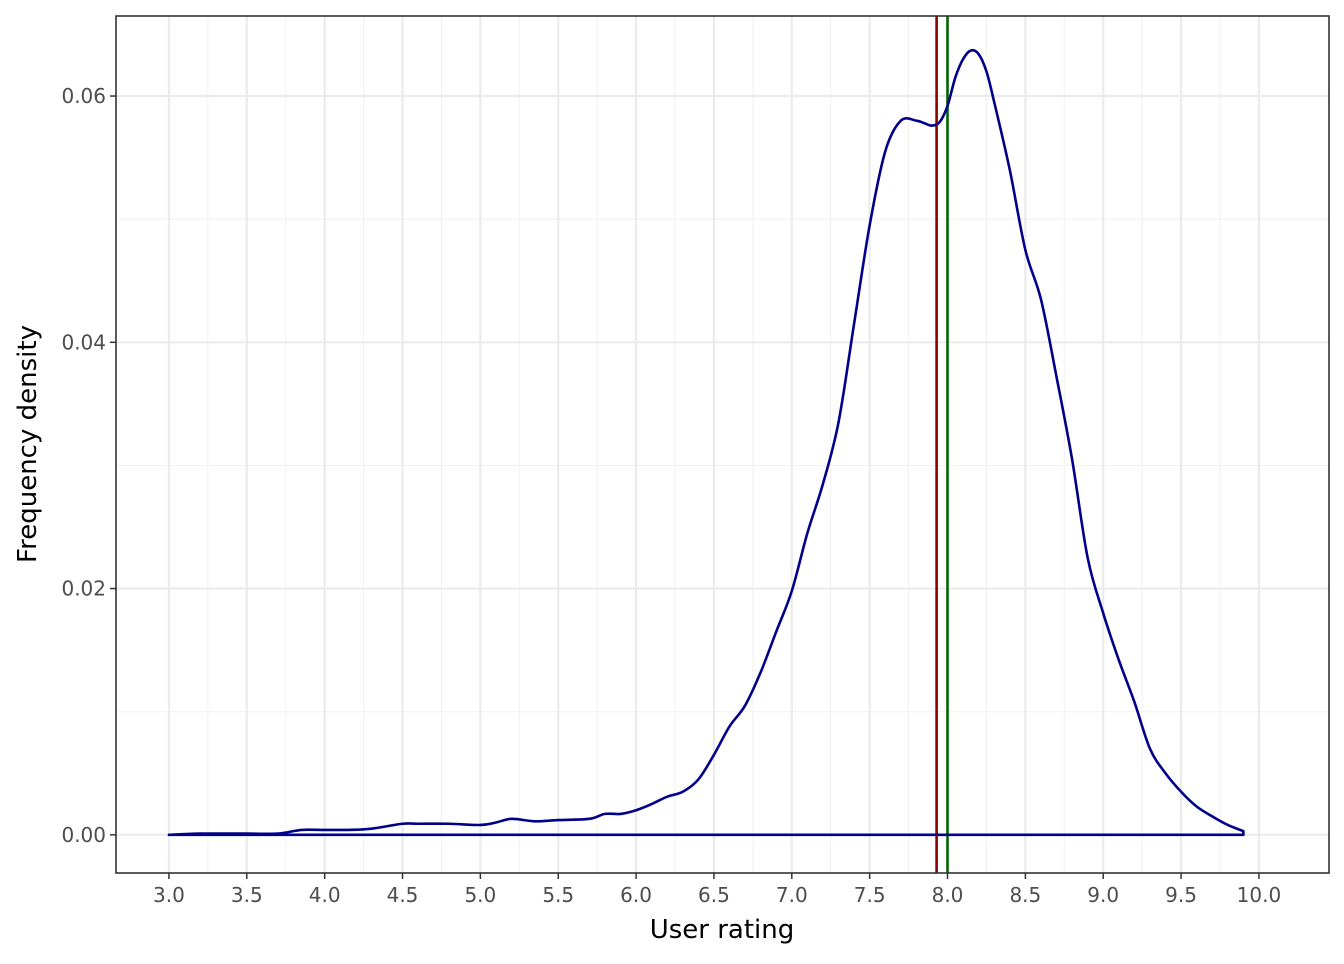  What do you see at coordinates (1025, 895) in the screenshot?
I see `x-tick-label: 8.5` at bounding box center [1025, 895].